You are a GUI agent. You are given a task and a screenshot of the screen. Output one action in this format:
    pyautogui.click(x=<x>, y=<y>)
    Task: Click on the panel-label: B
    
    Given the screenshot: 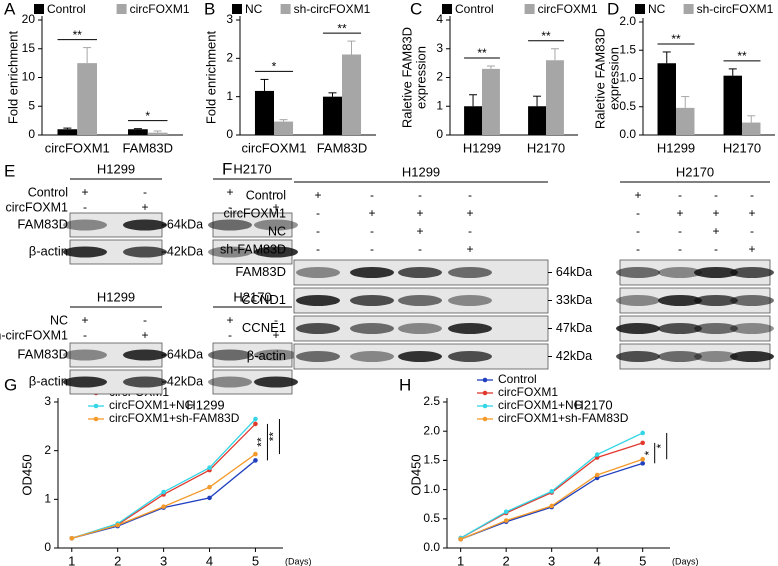 What is the action you would take?
    pyautogui.click(x=209, y=9)
    